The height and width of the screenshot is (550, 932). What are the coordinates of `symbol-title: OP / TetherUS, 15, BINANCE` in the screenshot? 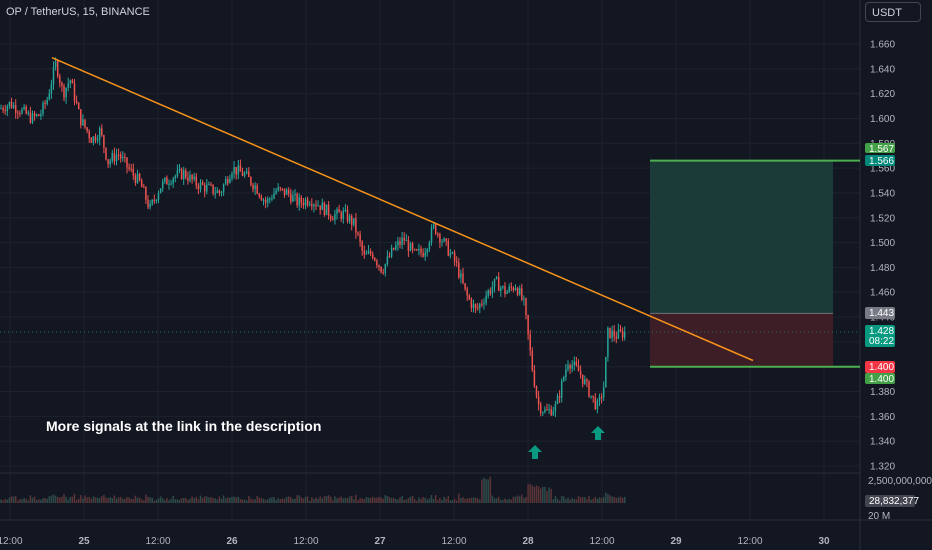 It's located at (78, 12).